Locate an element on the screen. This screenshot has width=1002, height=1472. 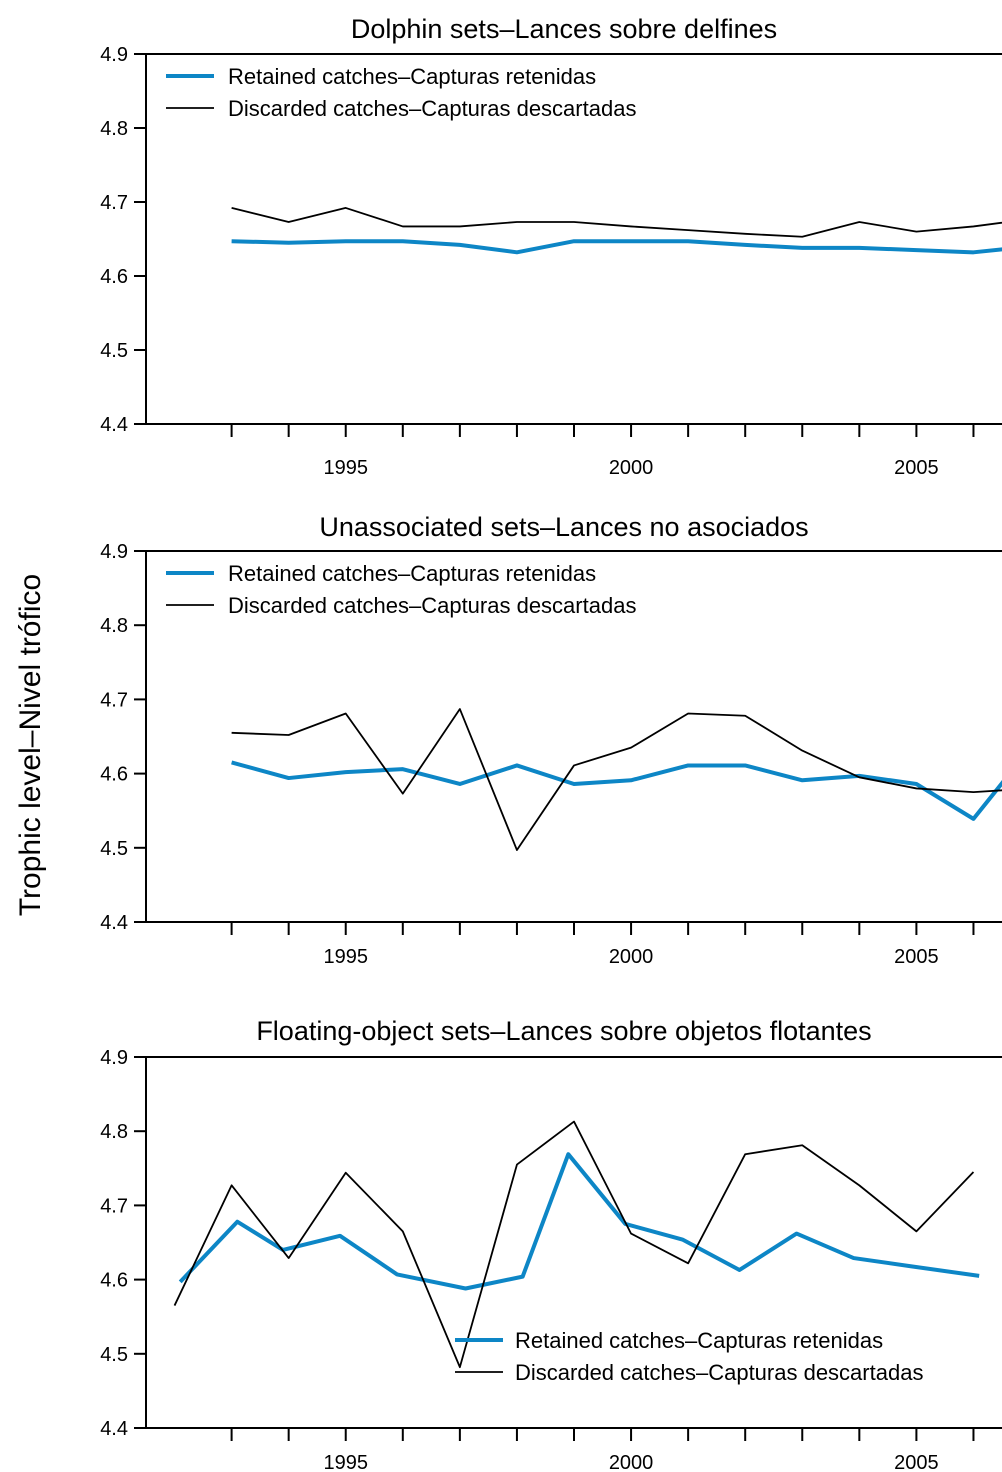
y-axis-label: Trophic level–Nivel trófico is located at coordinates (30, 745).